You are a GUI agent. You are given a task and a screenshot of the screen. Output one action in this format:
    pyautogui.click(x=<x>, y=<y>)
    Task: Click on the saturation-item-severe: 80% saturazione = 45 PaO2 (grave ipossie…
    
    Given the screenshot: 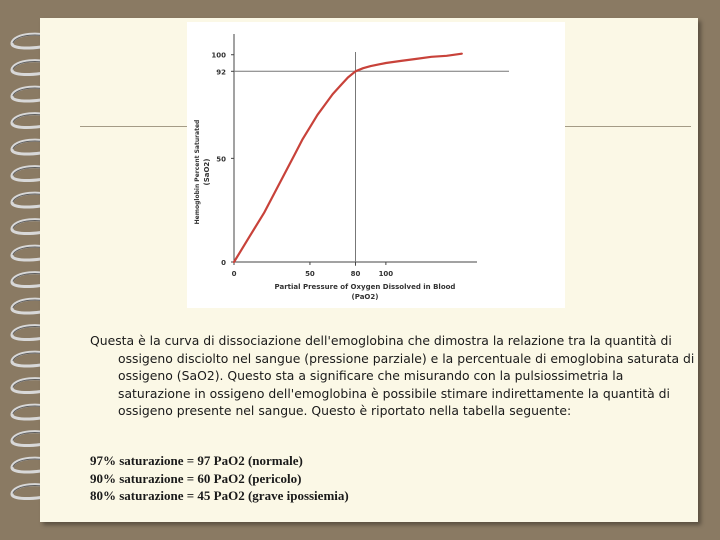 What is the action you would take?
    pyautogui.click(x=219, y=495)
    